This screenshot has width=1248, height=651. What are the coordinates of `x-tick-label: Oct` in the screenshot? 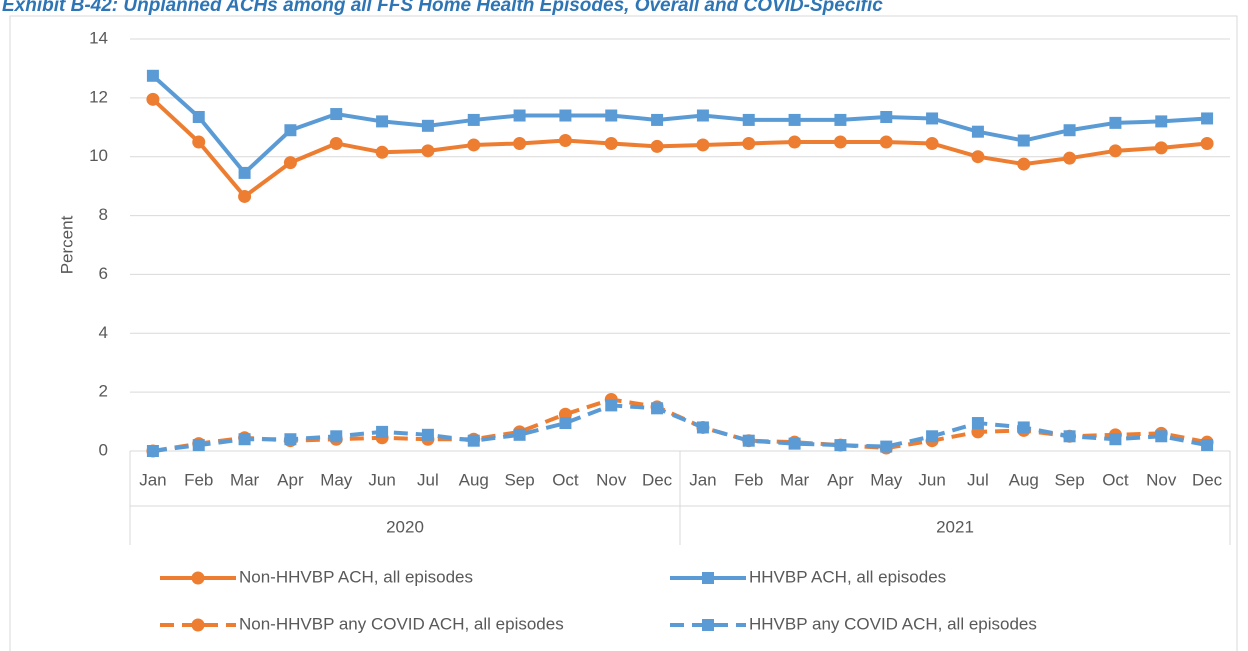 It's located at (565, 479).